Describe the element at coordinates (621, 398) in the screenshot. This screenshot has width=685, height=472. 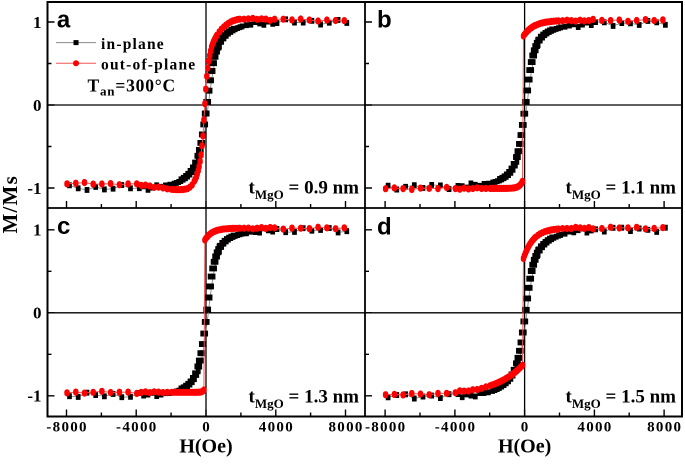
I see `svg-text: tMgO = 1.5 nm` at that location.